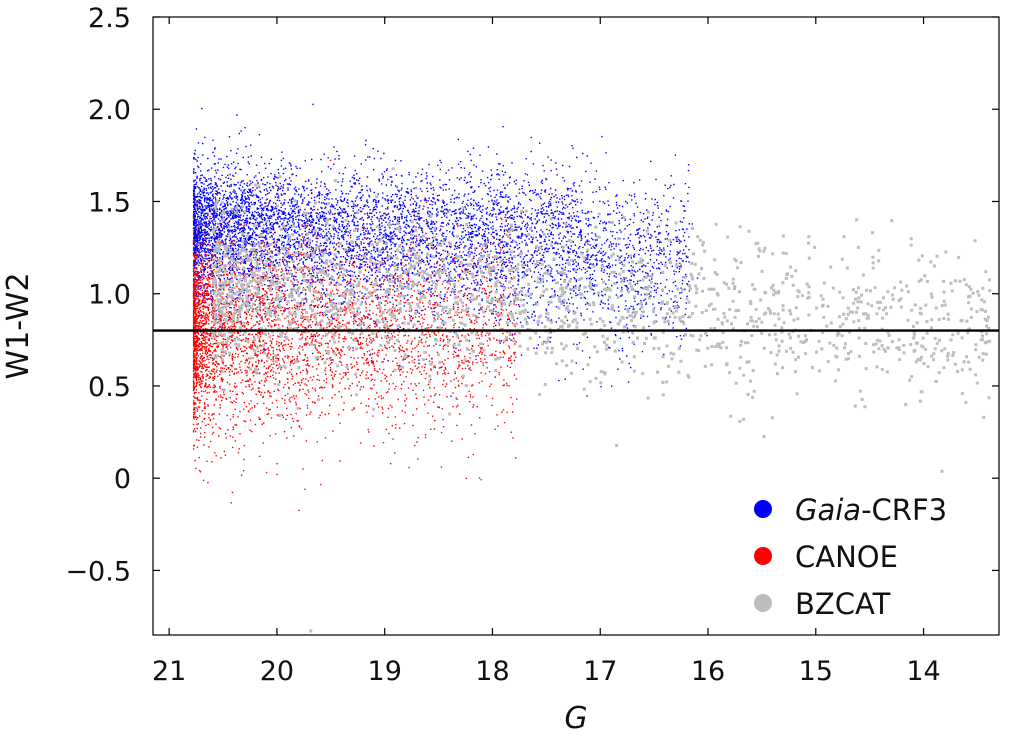 This screenshot has height=734, width=1022. Describe the element at coordinates (871, 510) in the screenshot. I see `legend-label: Gaia-CRF3` at that location.